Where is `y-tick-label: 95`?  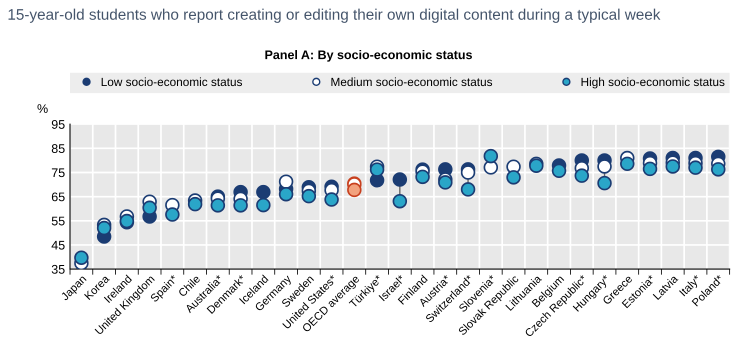 y-tick-label: 95 is located at coordinates (58, 124).